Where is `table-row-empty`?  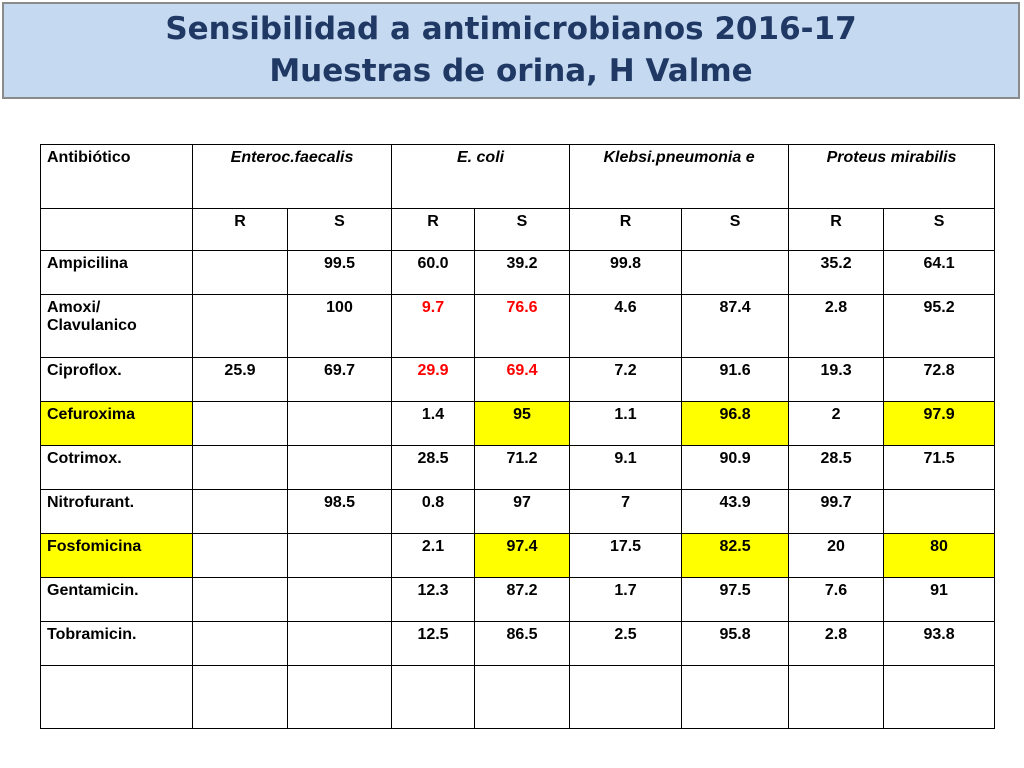
table-row-empty is located at coordinates (518, 697).